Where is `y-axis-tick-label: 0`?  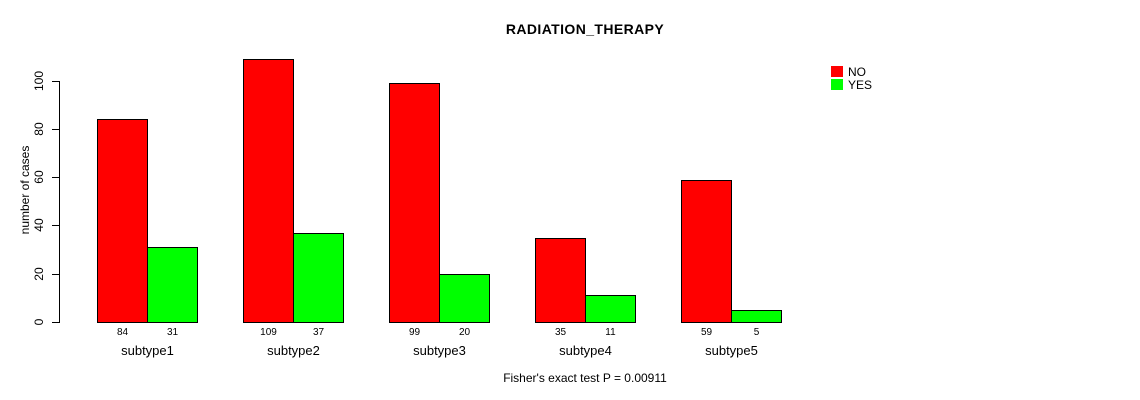 y-axis-tick-label: 0 is located at coordinates (39, 322).